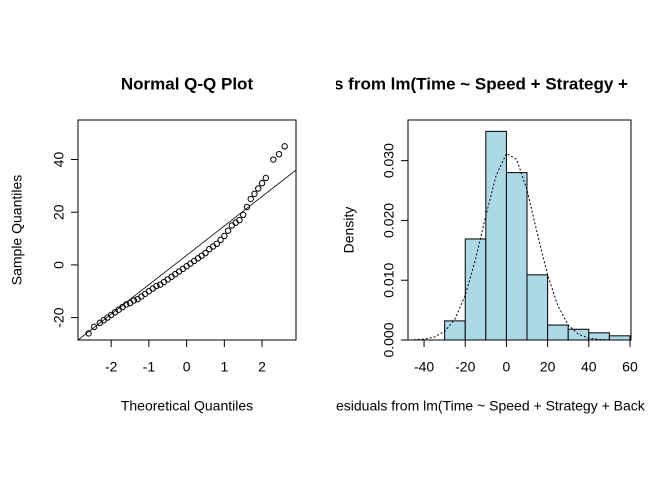 This screenshot has width=672, height=480. What do you see at coordinates (17, 230) in the screenshot?
I see `y-axis-label: Sample Quantiles` at bounding box center [17, 230].